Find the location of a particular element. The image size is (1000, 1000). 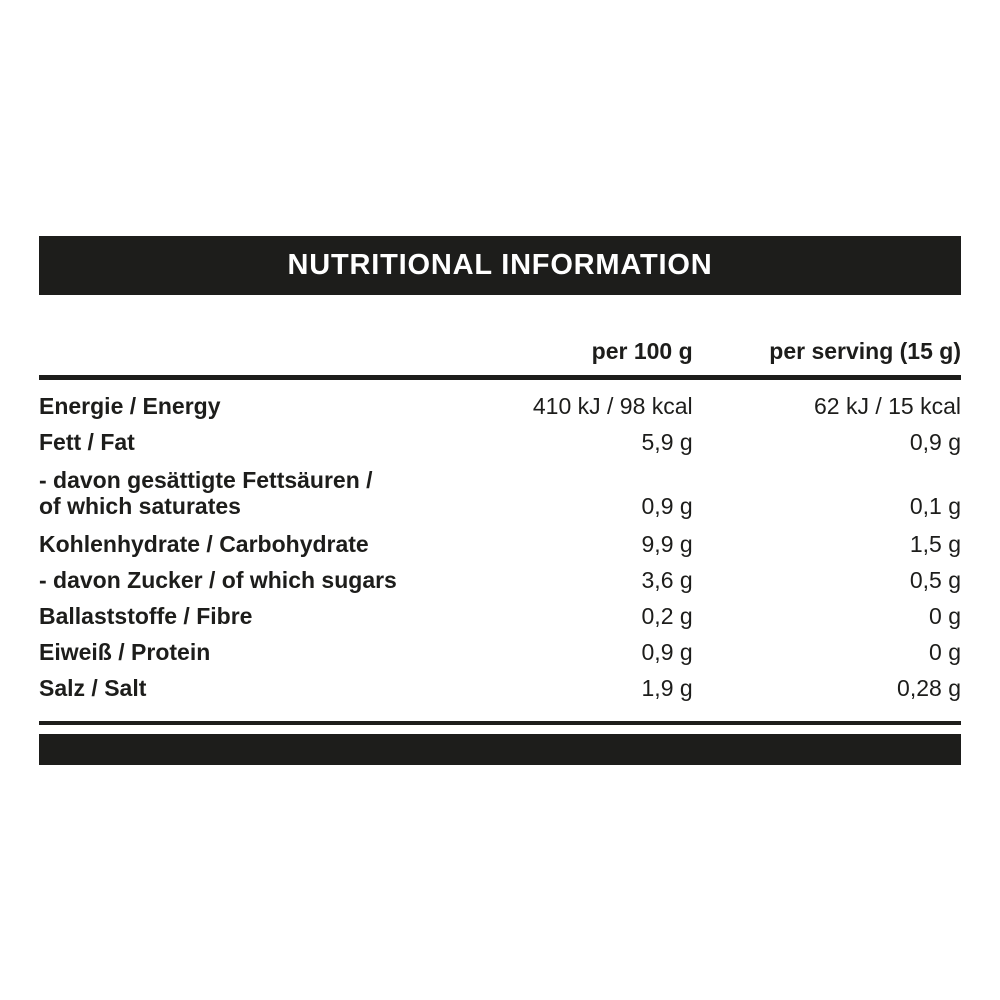

value-per-serving: 0,5 g is located at coordinates (935, 580).